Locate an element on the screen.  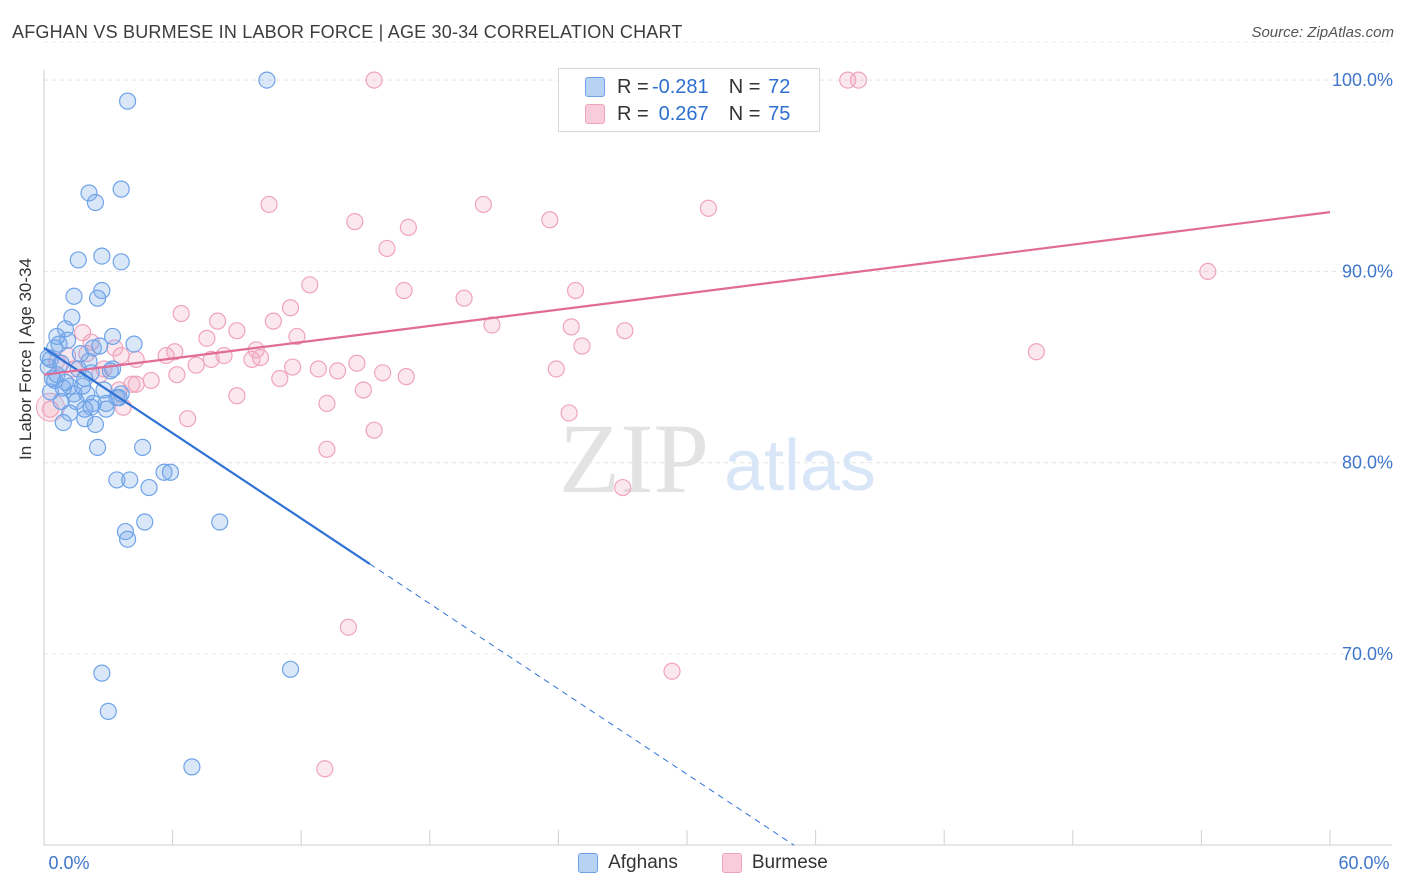
y-tick-labels: 70.0% 80.0% 90.0% 100.0% is located at coordinates (1362, 367).